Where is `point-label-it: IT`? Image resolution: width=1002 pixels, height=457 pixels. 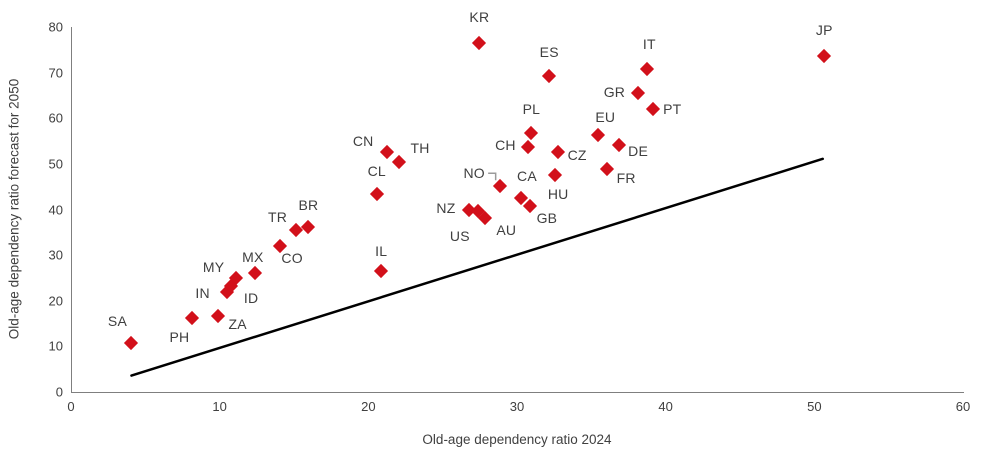
point-label-it: IT is located at coordinates (649, 43).